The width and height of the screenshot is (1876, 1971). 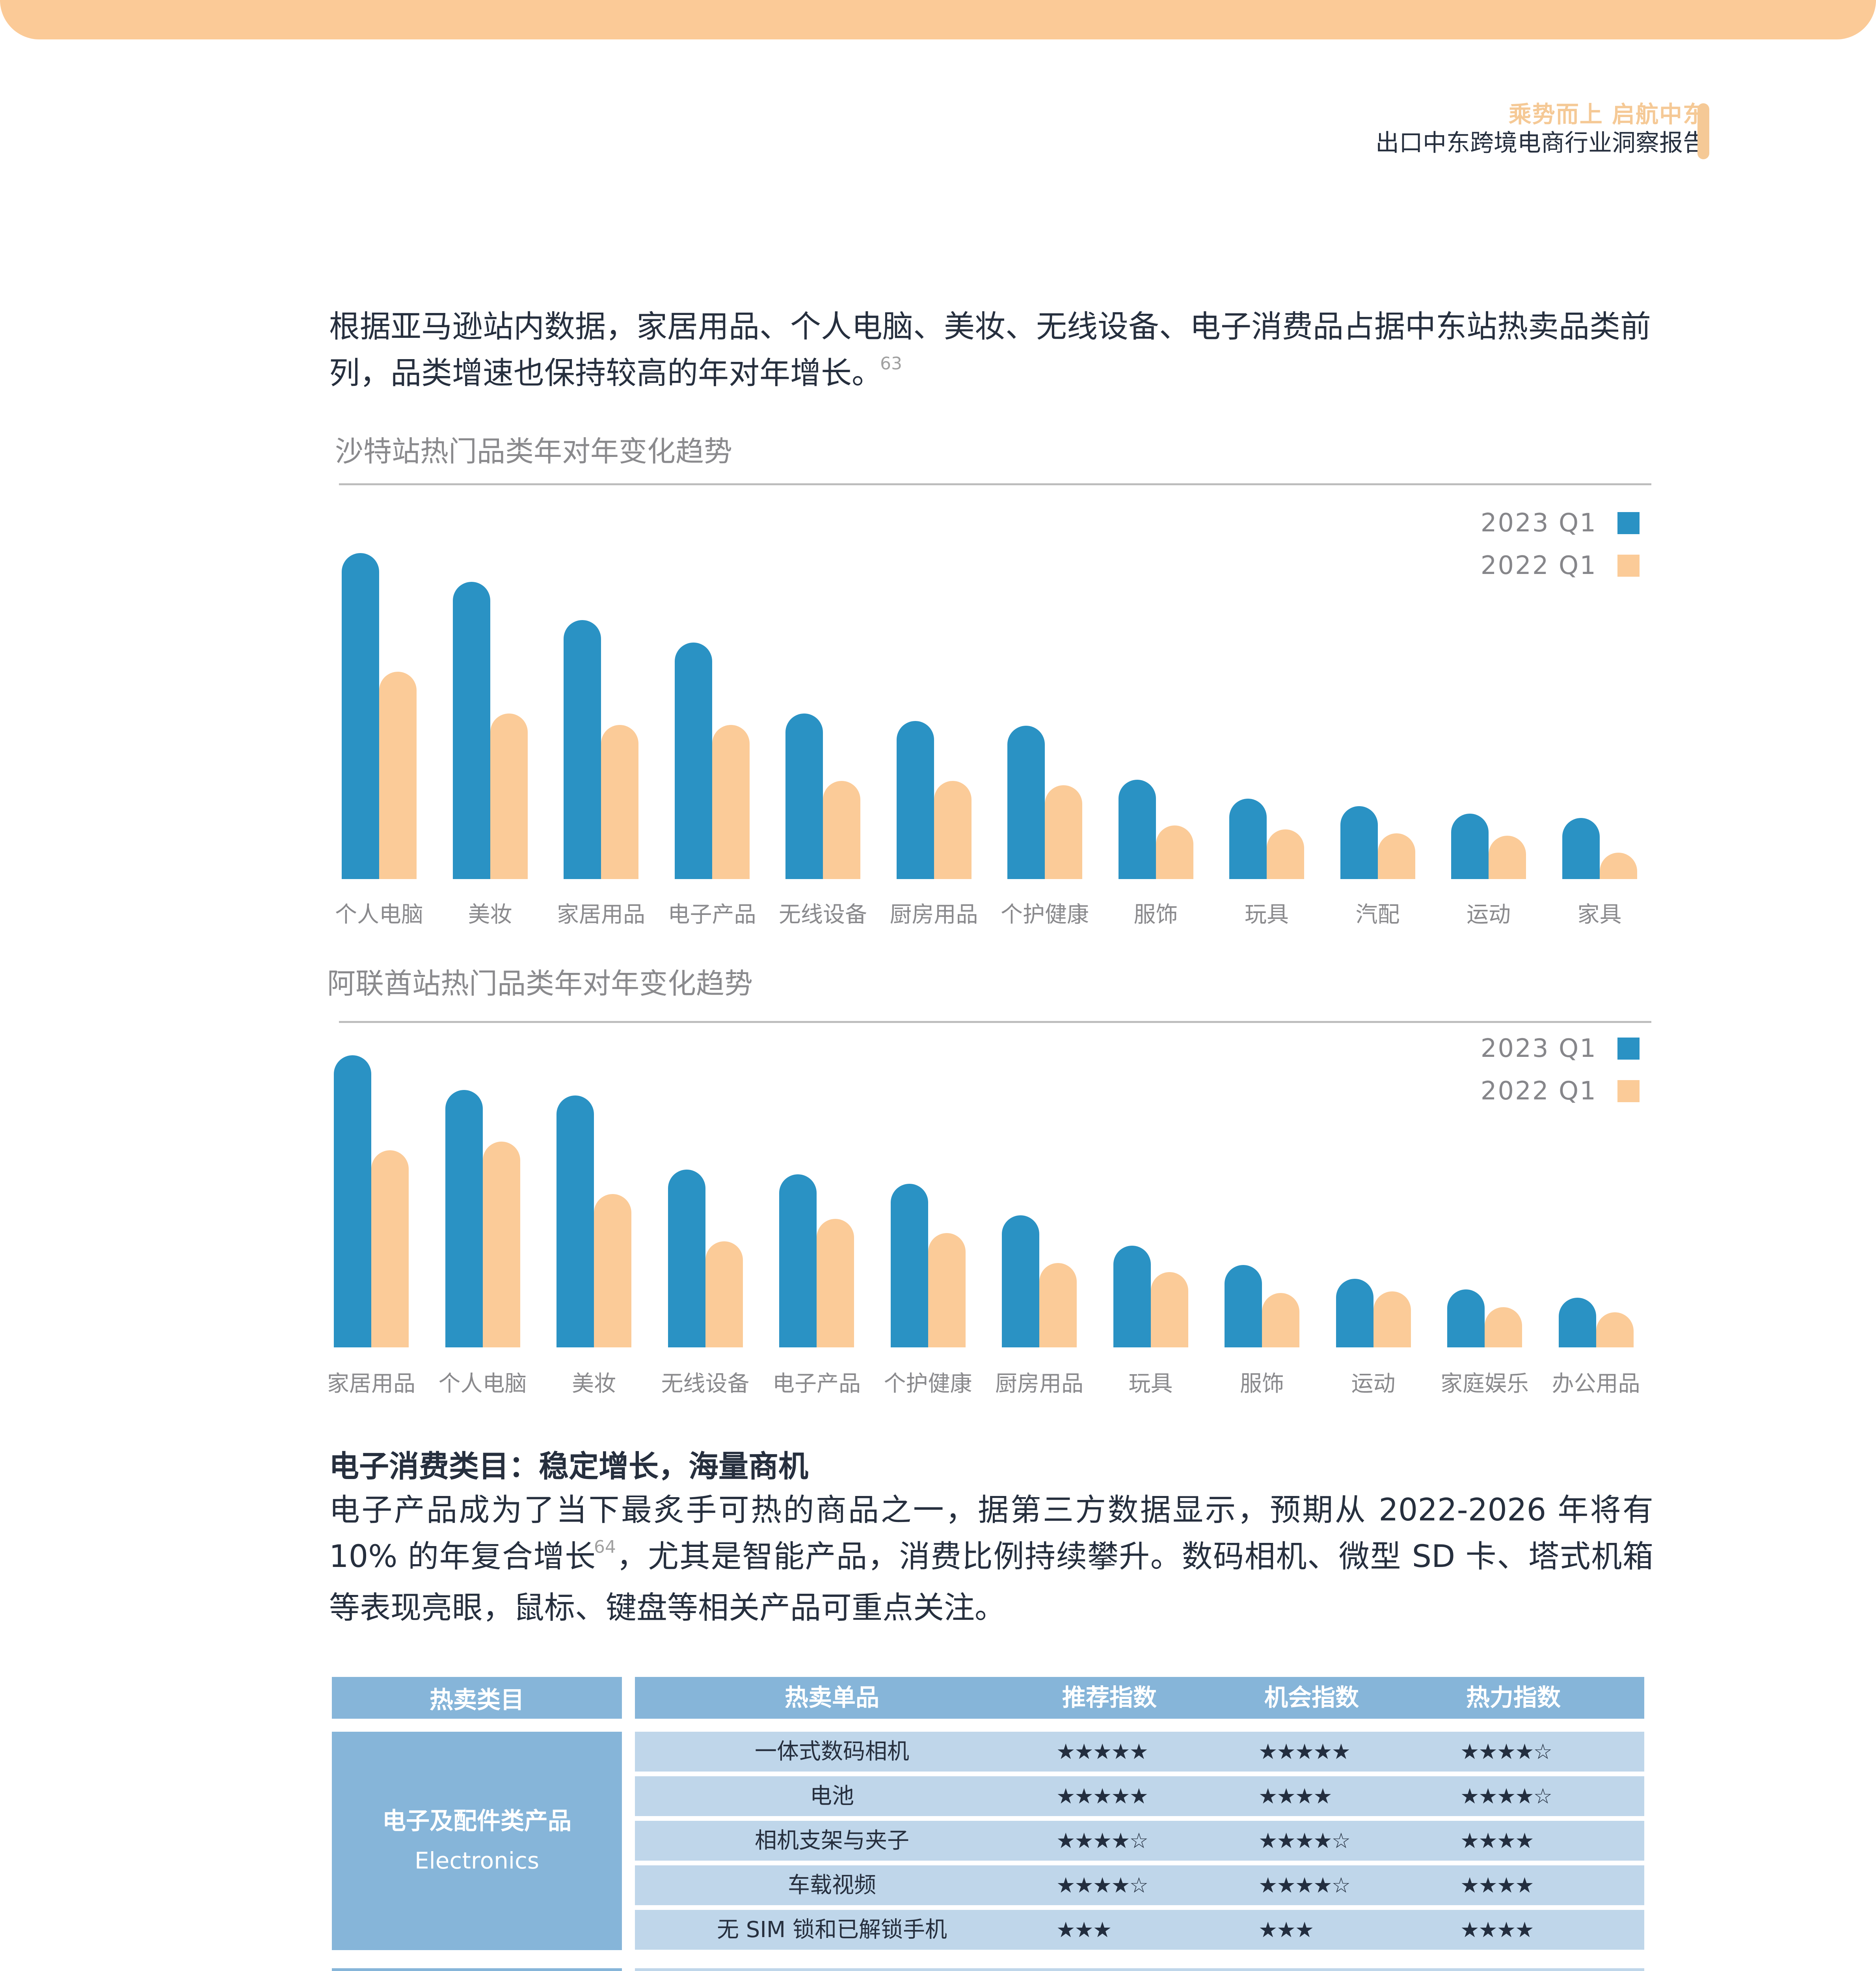 I want to click on header-heat-index: 热力指数, so click(x=1513, y=1698).